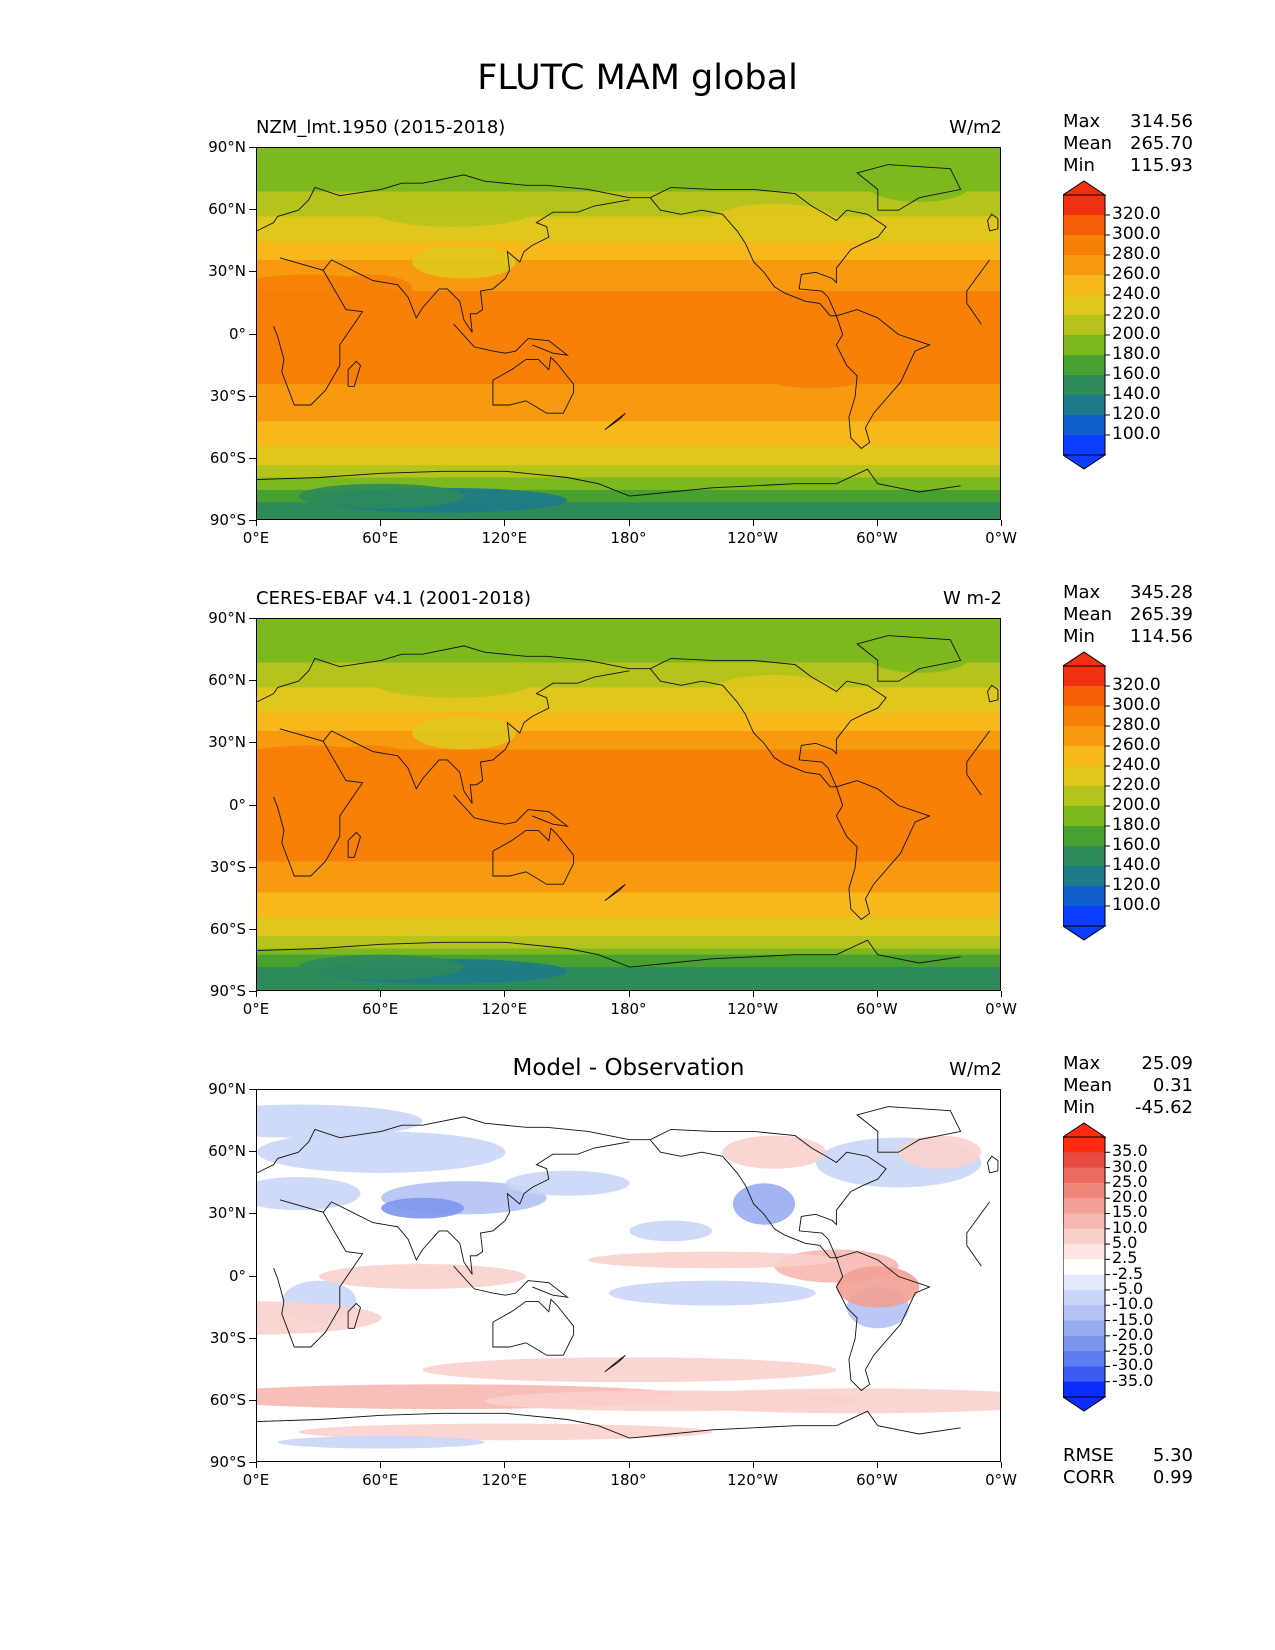 This screenshot has height=1650, width=1275. Describe the element at coordinates (1128, 615) in the screenshot. I see `stats-box: Max 345.28 Mean 265.39 Min 114.56` at that location.